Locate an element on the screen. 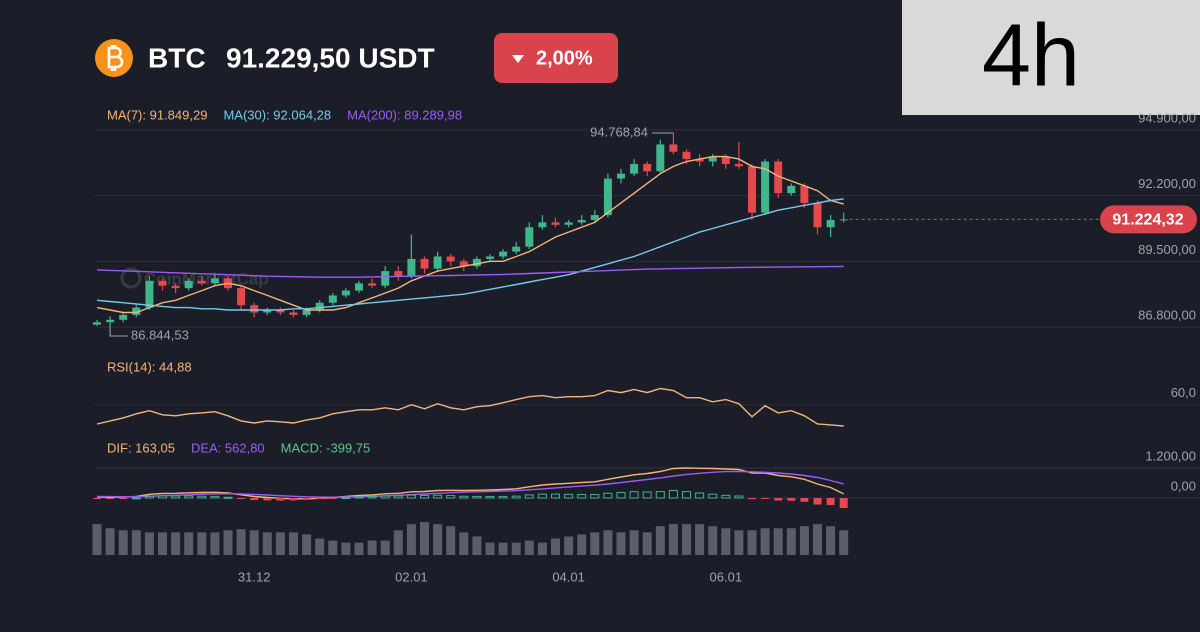 This screenshot has height=632, width=1200. current-price-label: 91.224,32 is located at coordinates (1147, 220).